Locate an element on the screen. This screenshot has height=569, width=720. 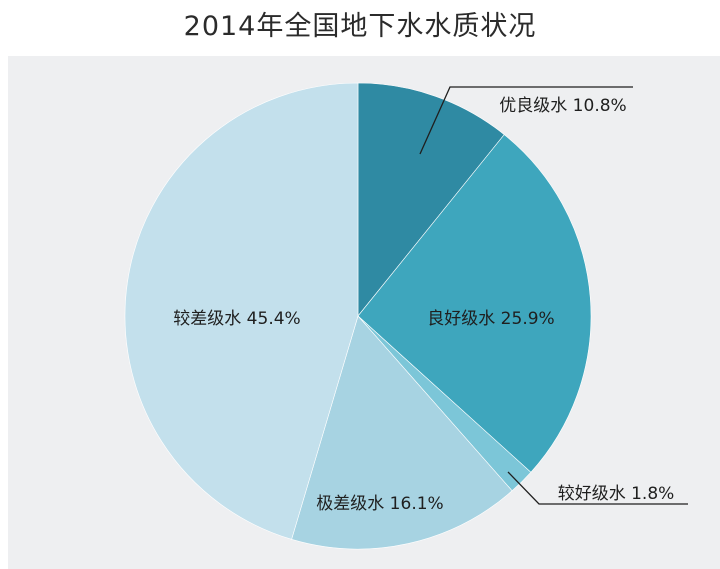
slice-label-0: 优良级水 10.8% is located at coordinates (562, 106).